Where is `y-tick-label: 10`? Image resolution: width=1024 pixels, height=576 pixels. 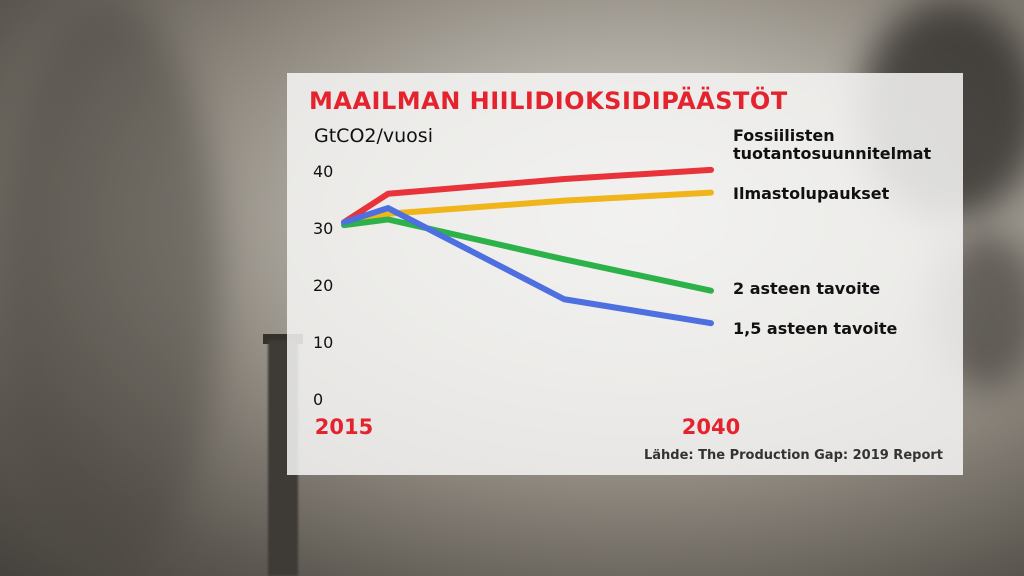 y-tick-label: 10 is located at coordinates (323, 342).